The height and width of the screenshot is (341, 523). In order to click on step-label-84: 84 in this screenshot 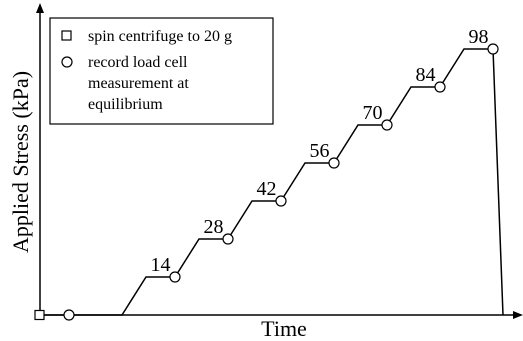, I will do `click(426, 75)`.